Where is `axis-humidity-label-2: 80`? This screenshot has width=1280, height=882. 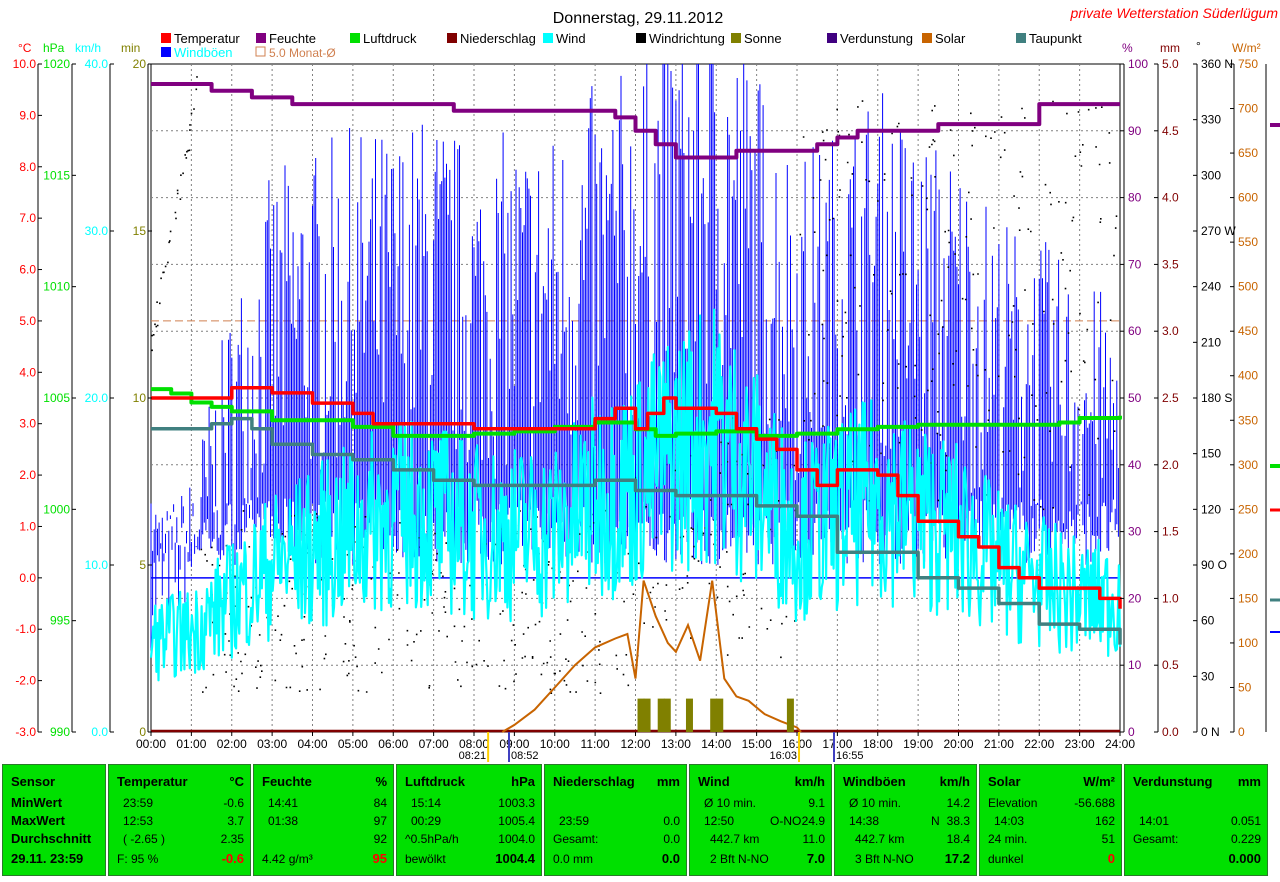
axis-humidity-label-2: 80 is located at coordinates (1135, 198).